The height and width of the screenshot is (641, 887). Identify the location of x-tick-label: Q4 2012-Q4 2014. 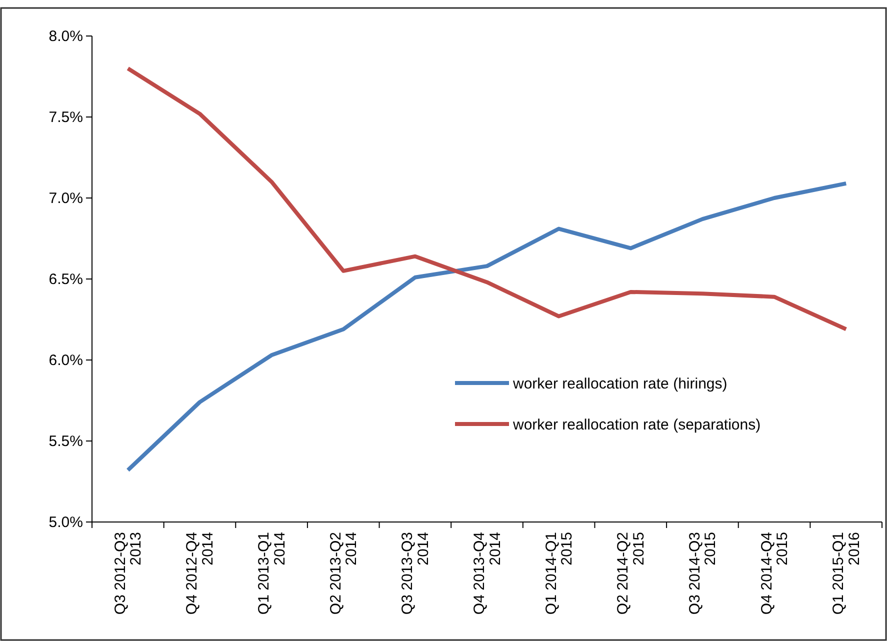
(200, 573).